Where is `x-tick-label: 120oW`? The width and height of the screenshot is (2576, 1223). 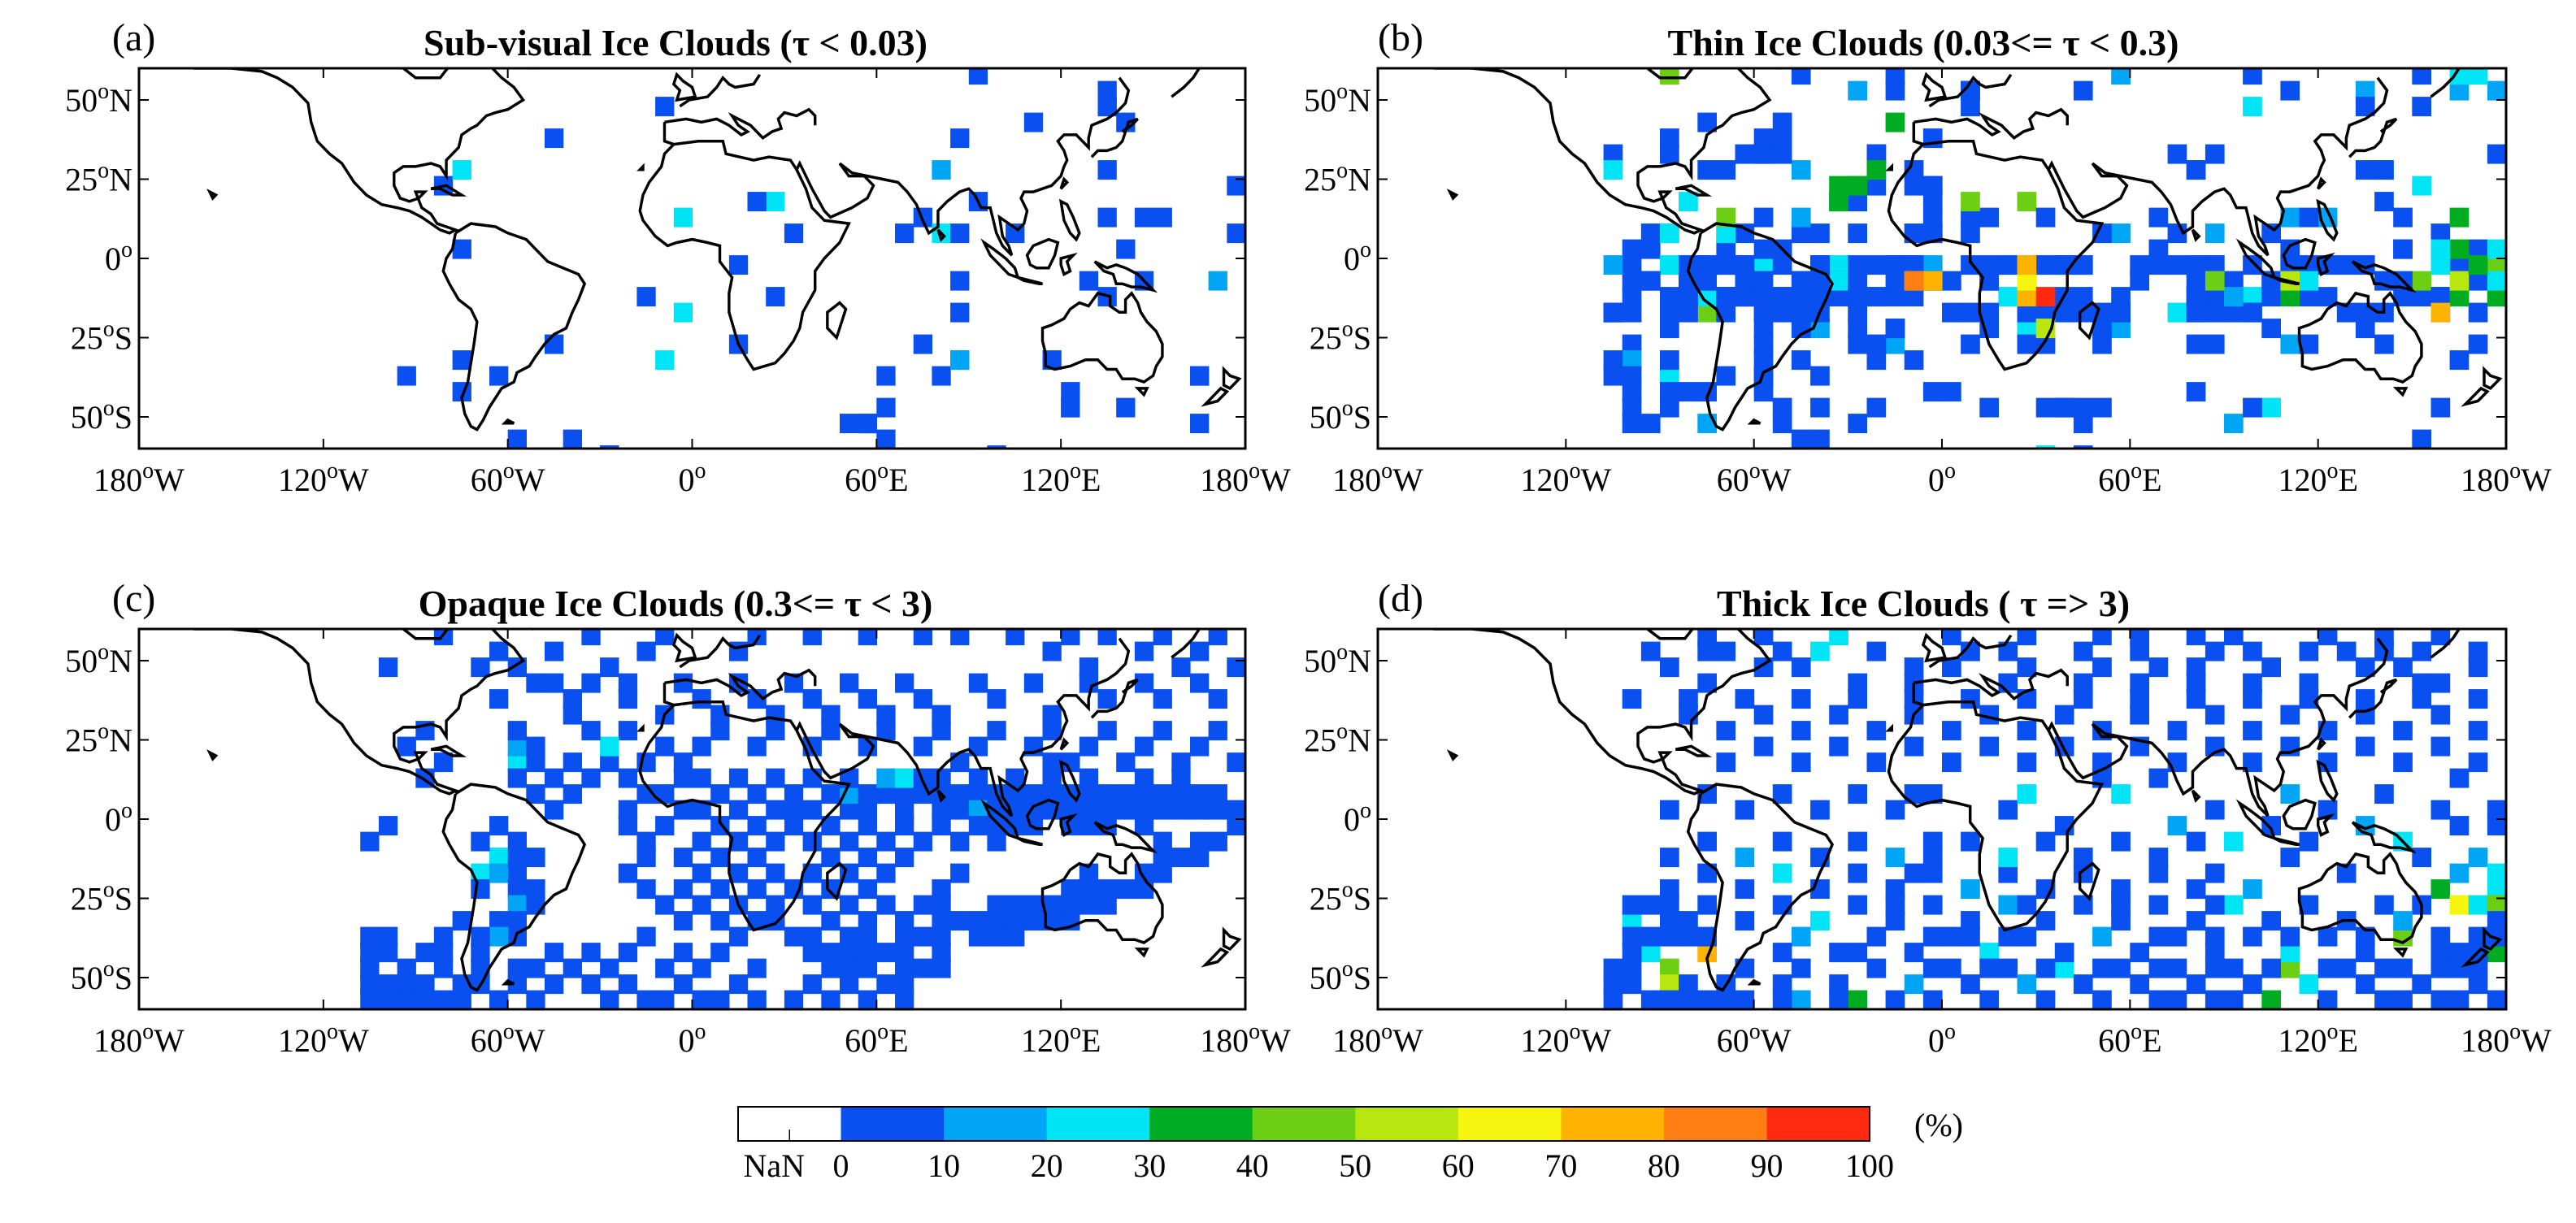
x-tick-label: 120oW is located at coordinates (323, 478).